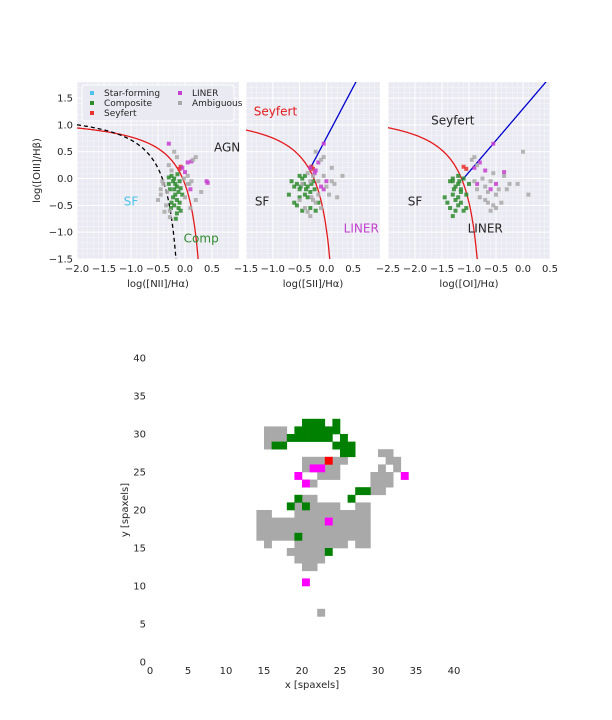 The image size is (612, 720). Describe the element at coordinates (469, 170) in the screenshot. I see `grid` at that location.